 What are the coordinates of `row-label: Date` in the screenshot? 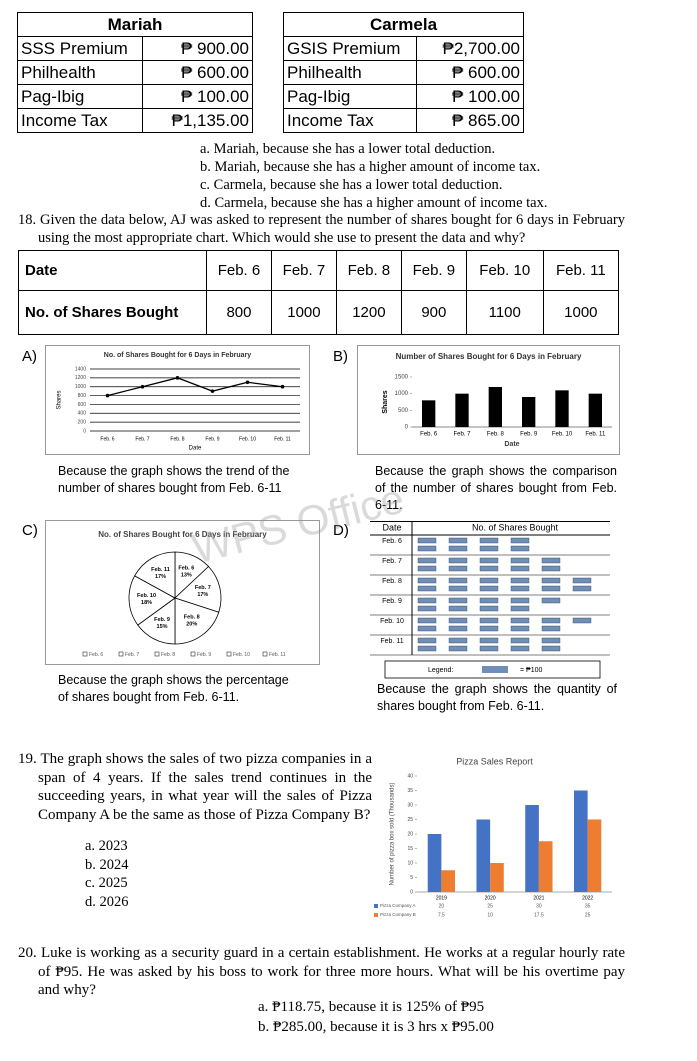 It's located at (112, 270).